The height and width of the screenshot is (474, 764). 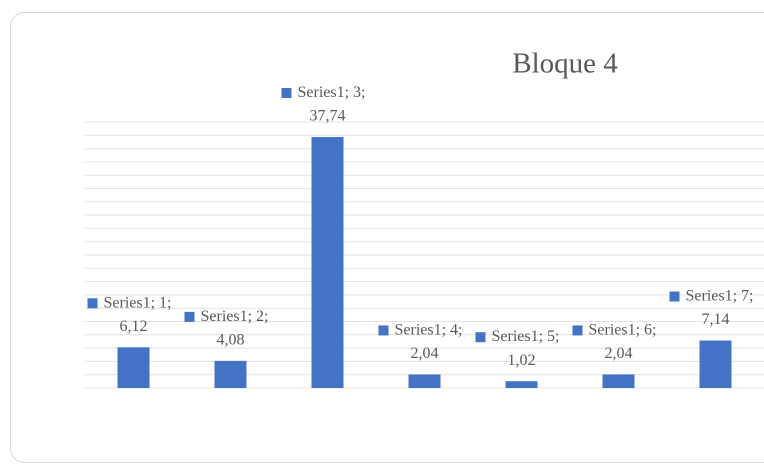 What do you see at coordinates (231, 340) in the screenshot?
I see `data-label-value: 4,08` at bounding box center [231, 340].